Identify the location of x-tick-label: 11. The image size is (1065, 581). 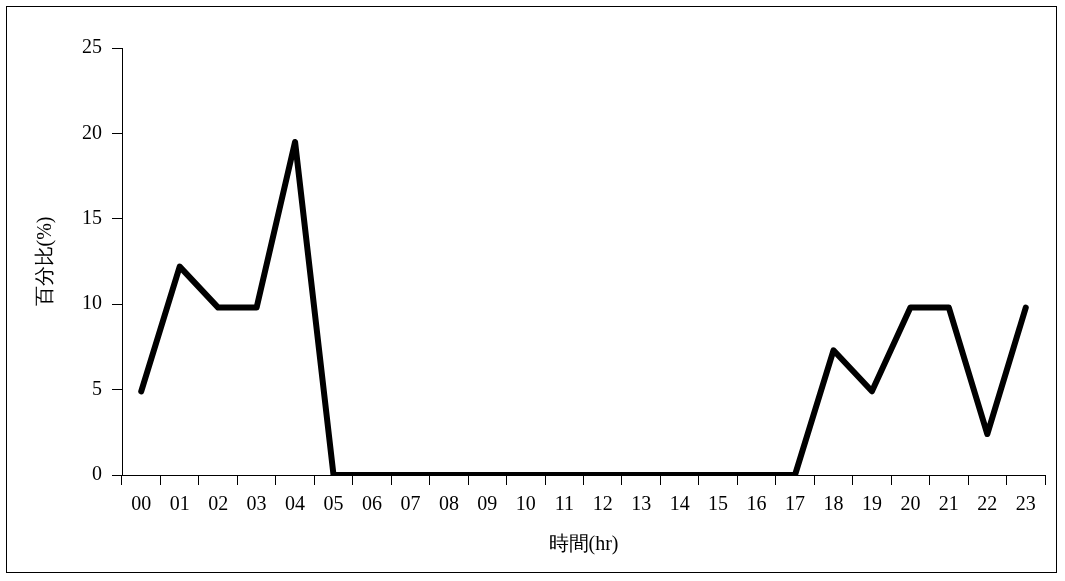
(564, 503).